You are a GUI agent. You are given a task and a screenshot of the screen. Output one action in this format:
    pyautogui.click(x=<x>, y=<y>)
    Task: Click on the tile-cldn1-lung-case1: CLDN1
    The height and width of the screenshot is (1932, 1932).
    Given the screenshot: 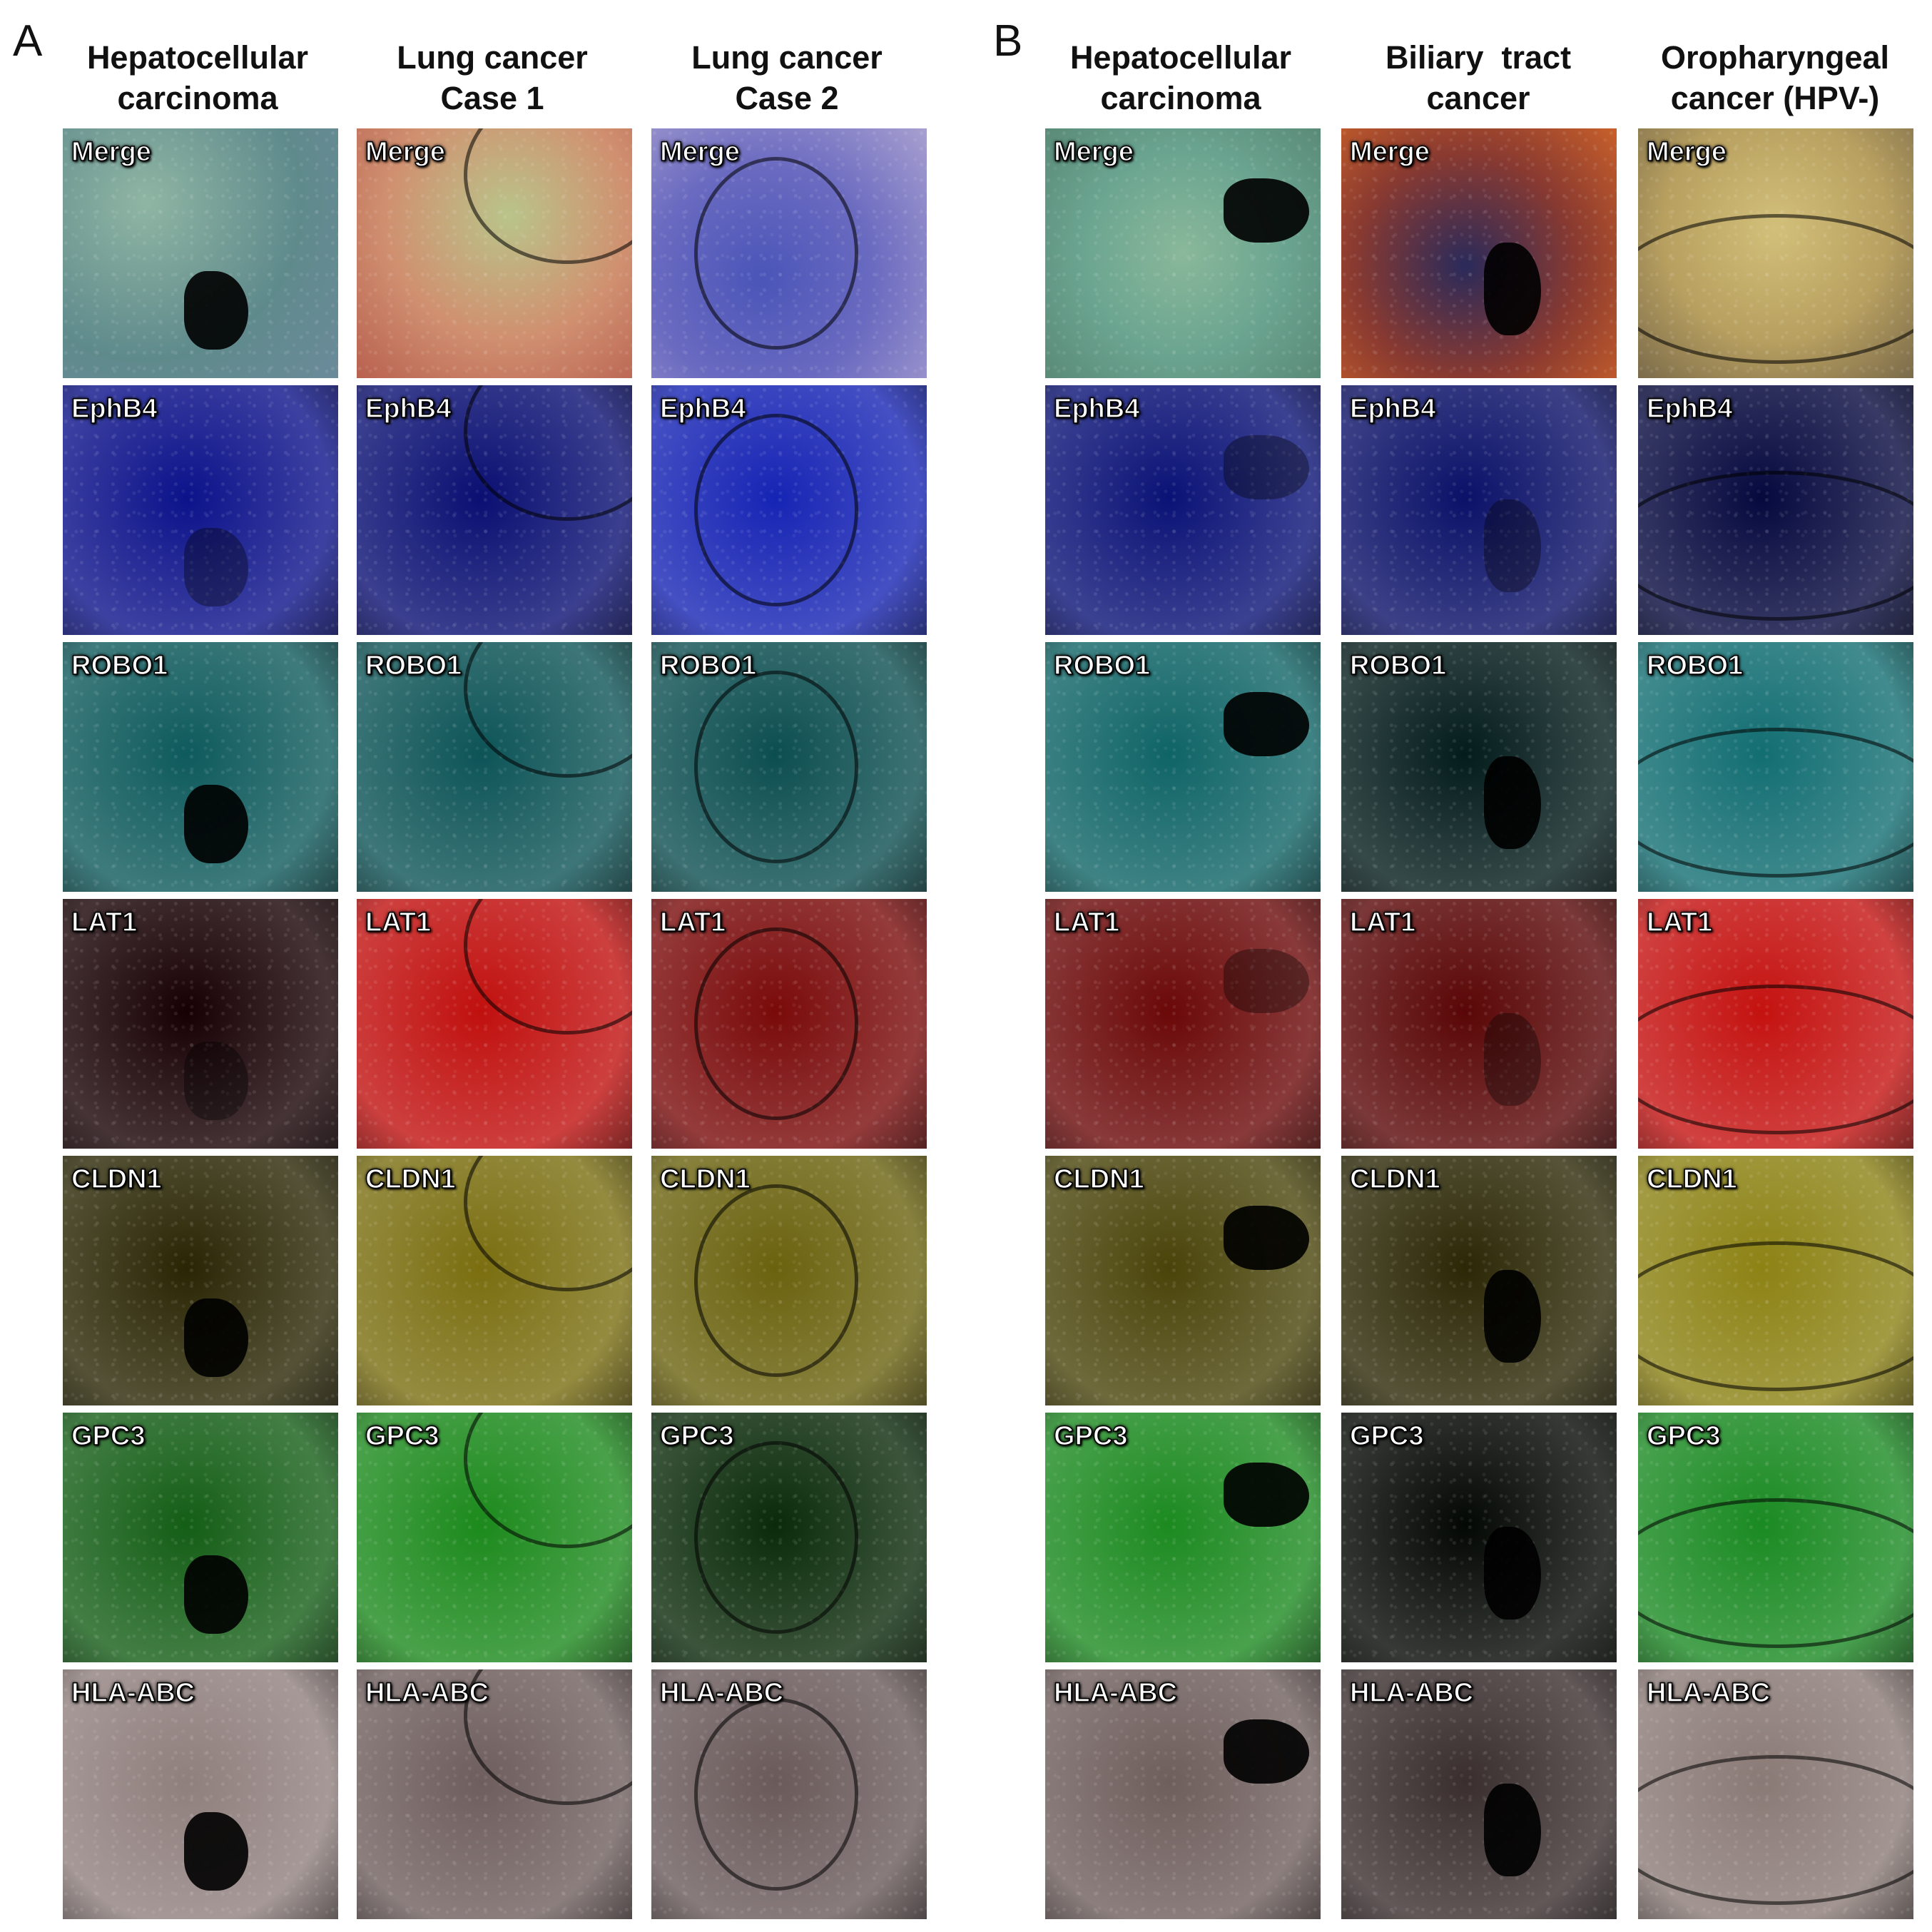 What is the action you would take?
    pyautogui.click(x=494, y=1280)
    